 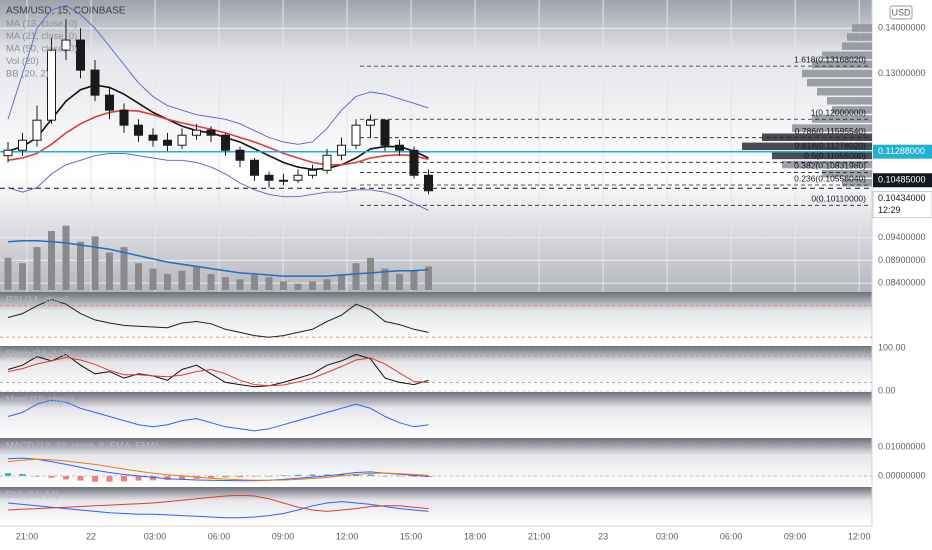 What do you see at coordinates (667, 536) in the screenshot?
I see `time-label: 03:00` at bounding box center [667, 536].